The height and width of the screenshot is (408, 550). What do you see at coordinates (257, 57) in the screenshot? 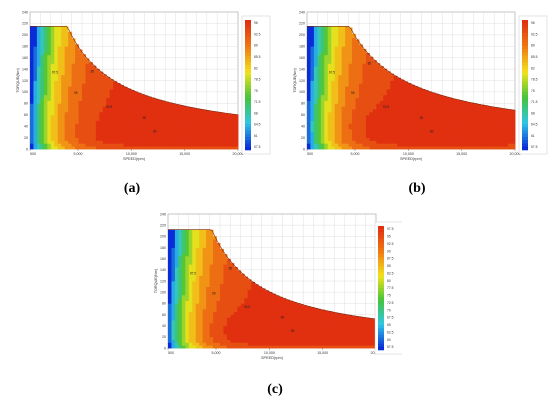
I see `colorbar-tick-label: 85.5` at bounding box center [257, 57].